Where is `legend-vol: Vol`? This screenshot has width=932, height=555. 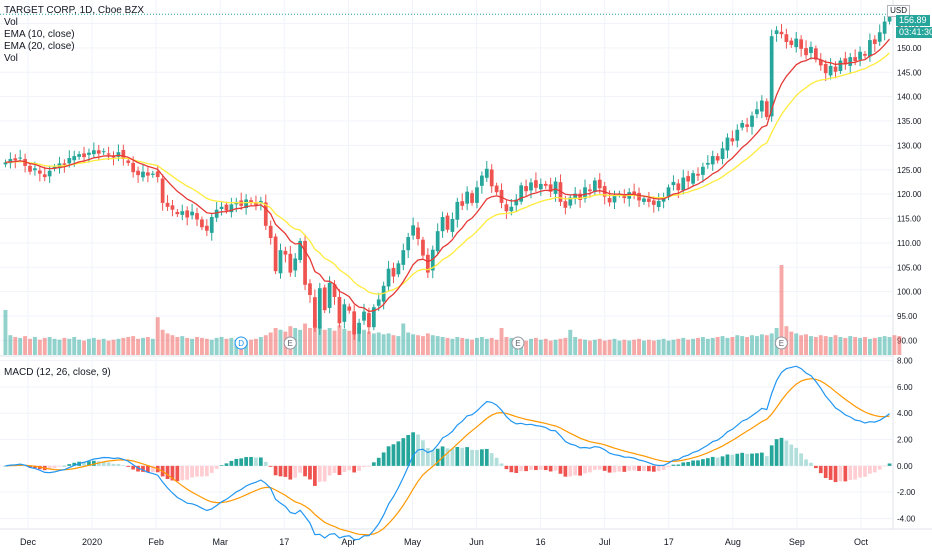
legend-vol: Vol is located at coordinates (11, 22).